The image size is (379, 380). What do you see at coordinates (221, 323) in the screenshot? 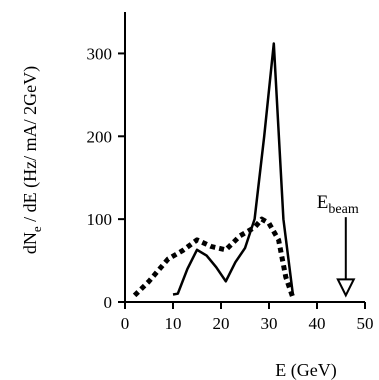
I see `x-tick-label: 20` at bounding box center [221, 323].